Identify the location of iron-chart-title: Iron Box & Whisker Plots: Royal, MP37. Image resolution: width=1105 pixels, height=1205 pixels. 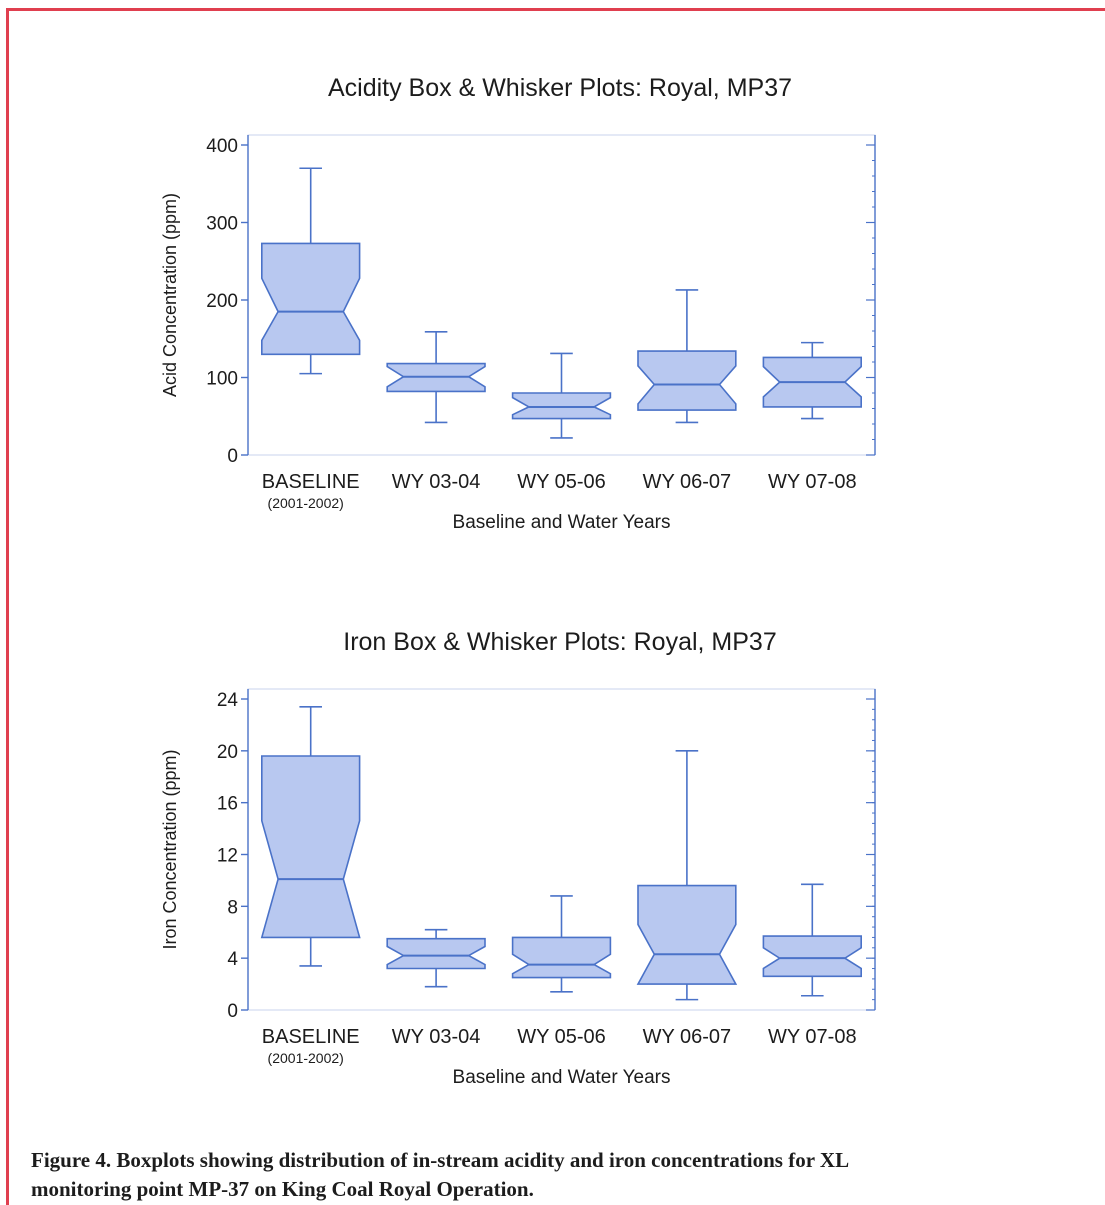
(560, 642).